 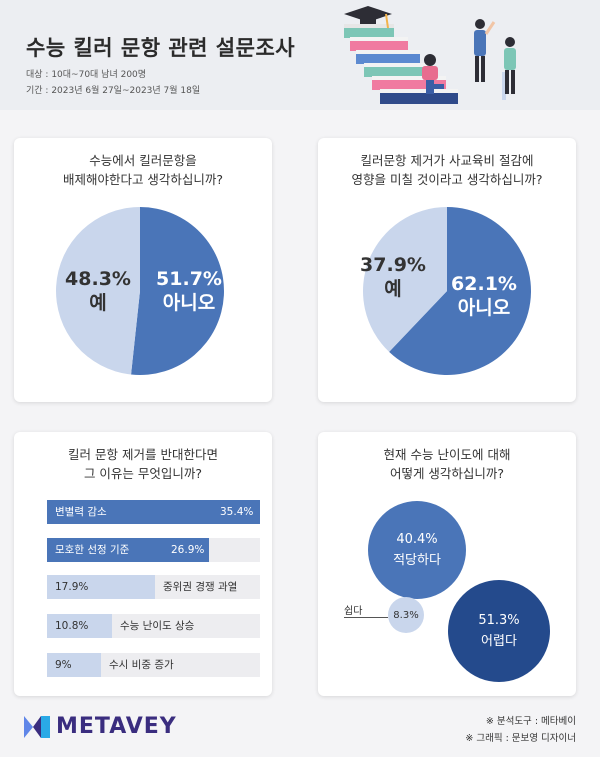 What do you see at coordinates (188, 550) in the screenshot?
I see `bar-value-label: 26.9%` at bounding box center [188, 550].